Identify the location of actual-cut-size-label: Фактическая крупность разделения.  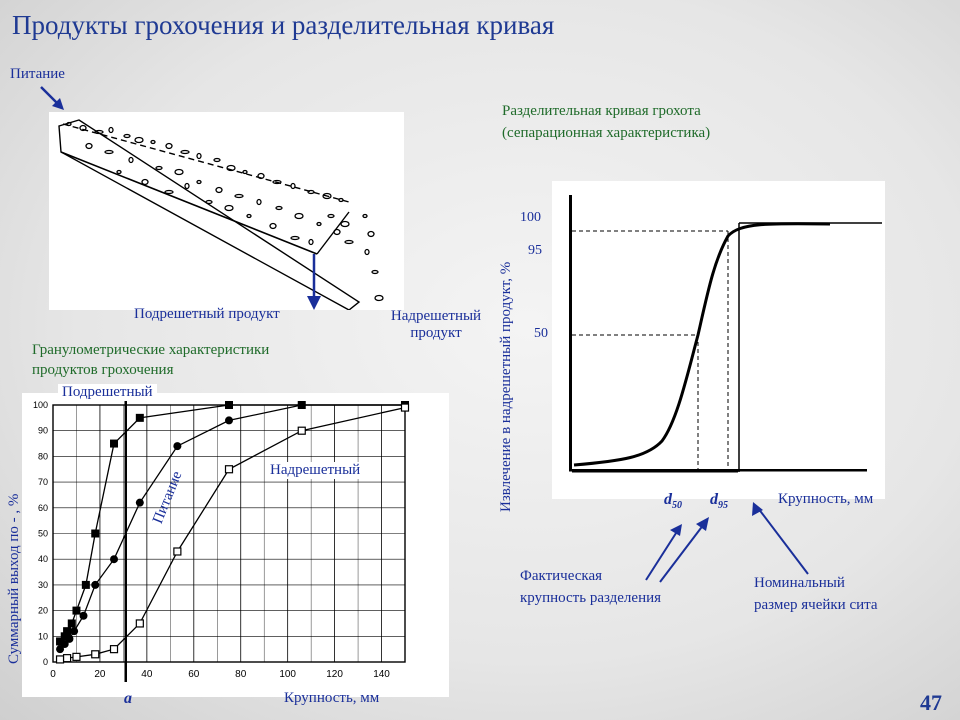
(590, 587).